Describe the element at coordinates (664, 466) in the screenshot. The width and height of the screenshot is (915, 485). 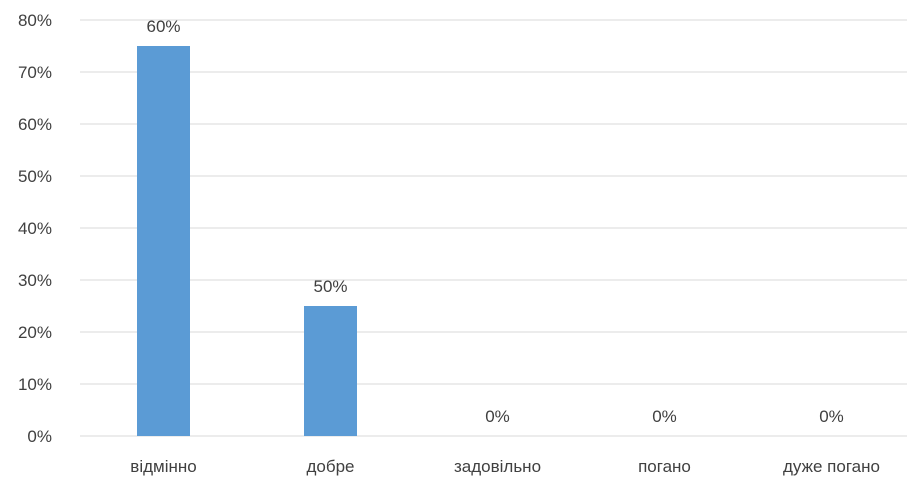
I see `x-category-label: погано` at that location.